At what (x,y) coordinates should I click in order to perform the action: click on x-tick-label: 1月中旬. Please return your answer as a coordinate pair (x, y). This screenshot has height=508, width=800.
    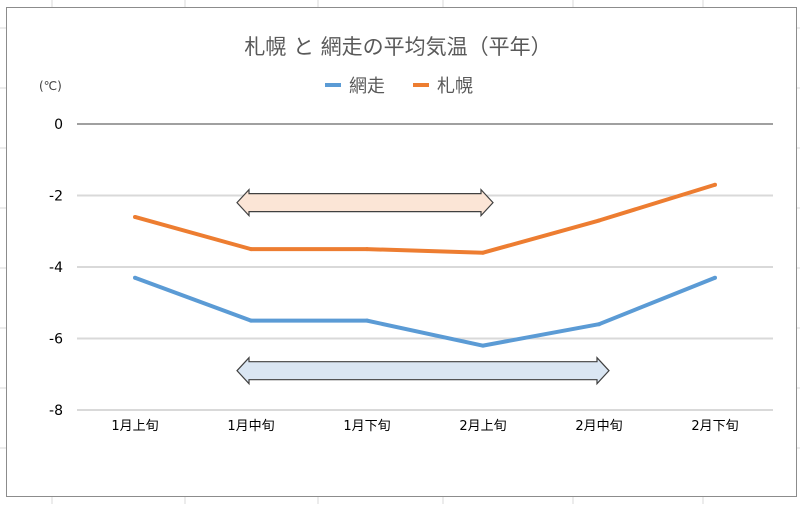
    Looking at the image, I should click on (250, 426).